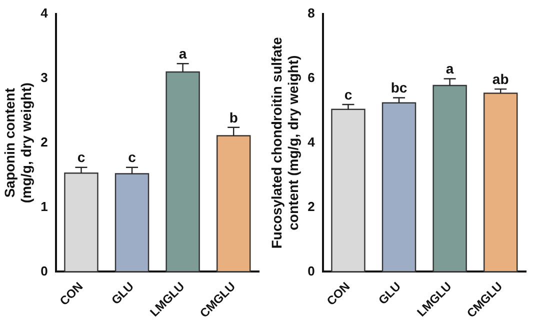  I want to click on y-tick-label: 6, so click(311, 78).